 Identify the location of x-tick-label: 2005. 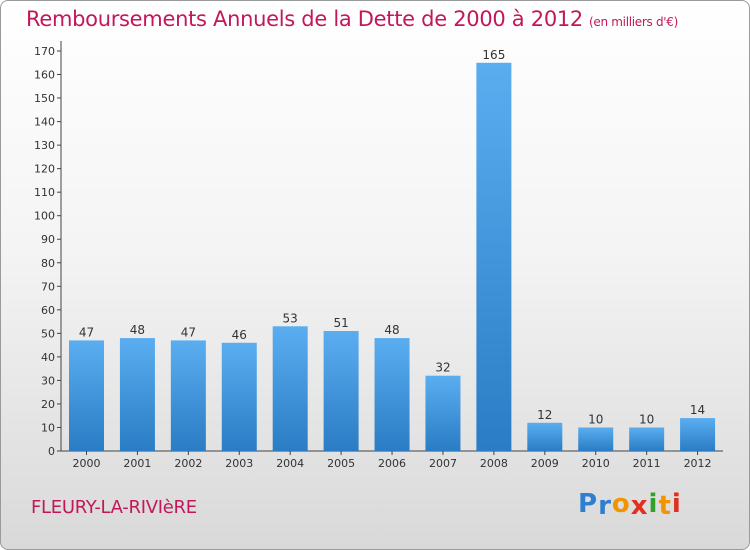
(341, 463).